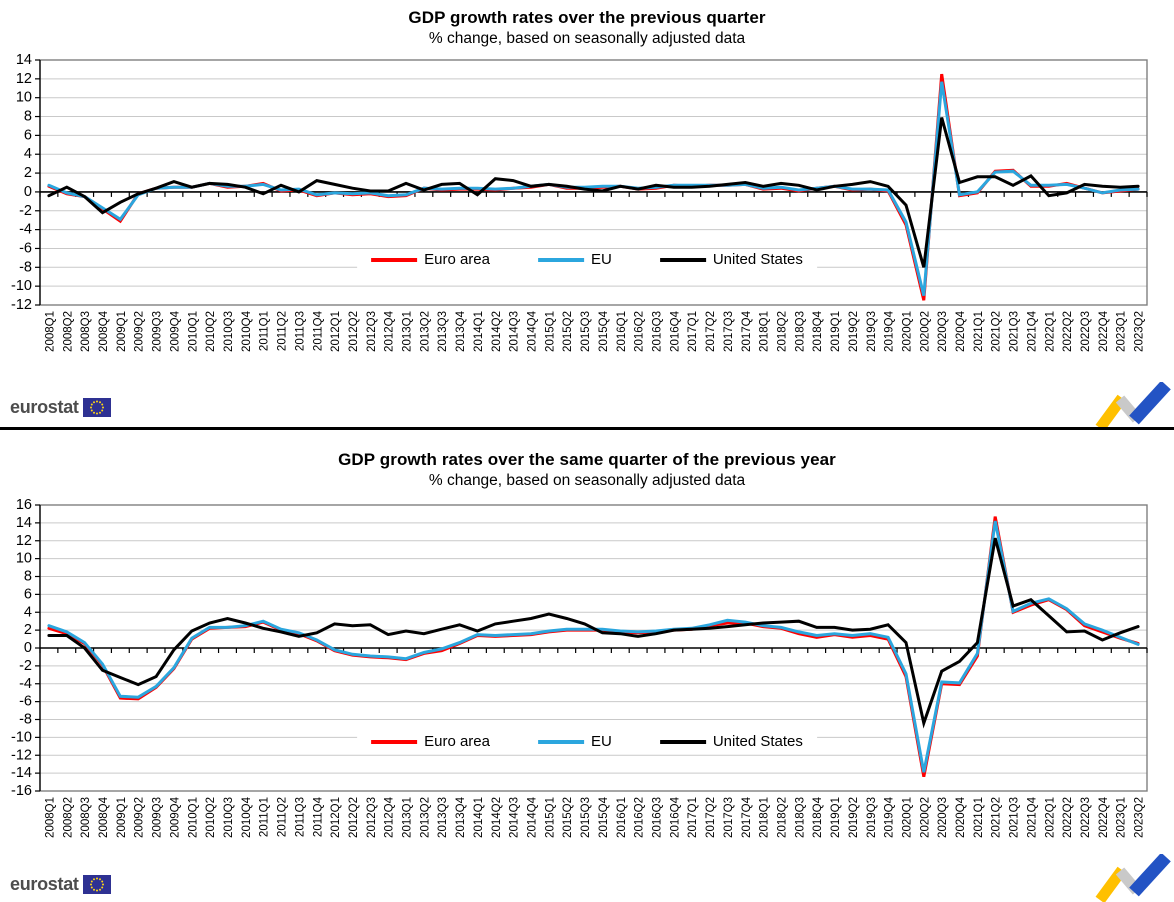 The height and width of the screenshot is (902, 1174). What do you see at coordinates (872, 817) in the screenshot?
I see `svg-text: 2019Q3` at bounding box center [872, 817].